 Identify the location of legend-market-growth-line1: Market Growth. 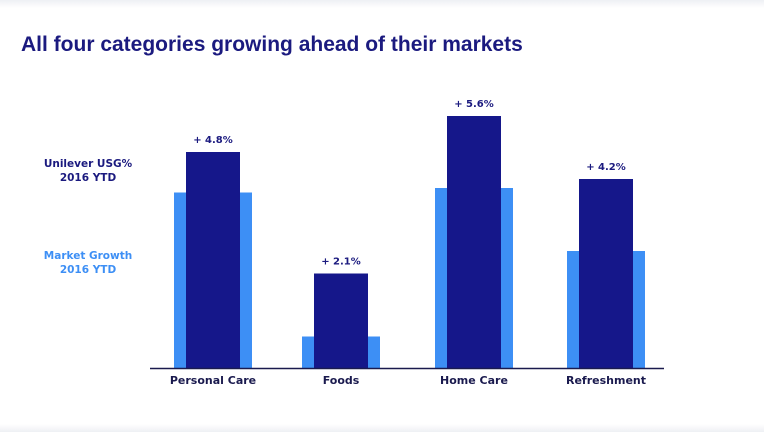
(88, 256).